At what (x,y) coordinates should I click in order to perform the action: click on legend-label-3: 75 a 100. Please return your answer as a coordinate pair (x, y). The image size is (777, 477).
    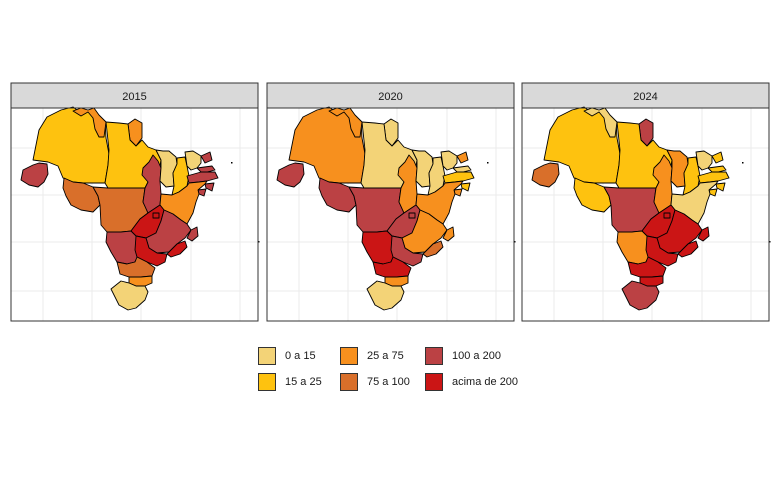
    Looking at the image, I should click on (388, 382).